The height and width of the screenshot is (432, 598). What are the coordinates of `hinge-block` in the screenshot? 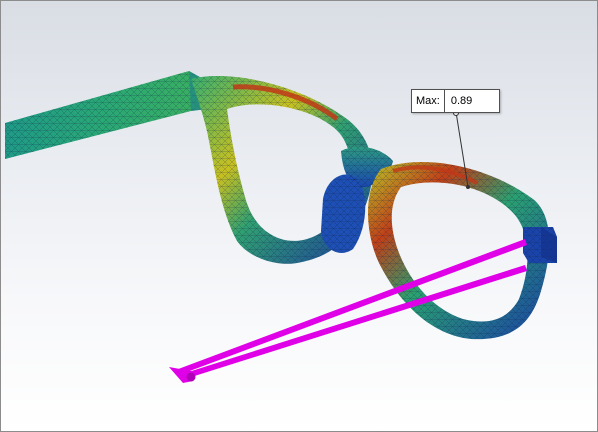 It's located at (540, 245).